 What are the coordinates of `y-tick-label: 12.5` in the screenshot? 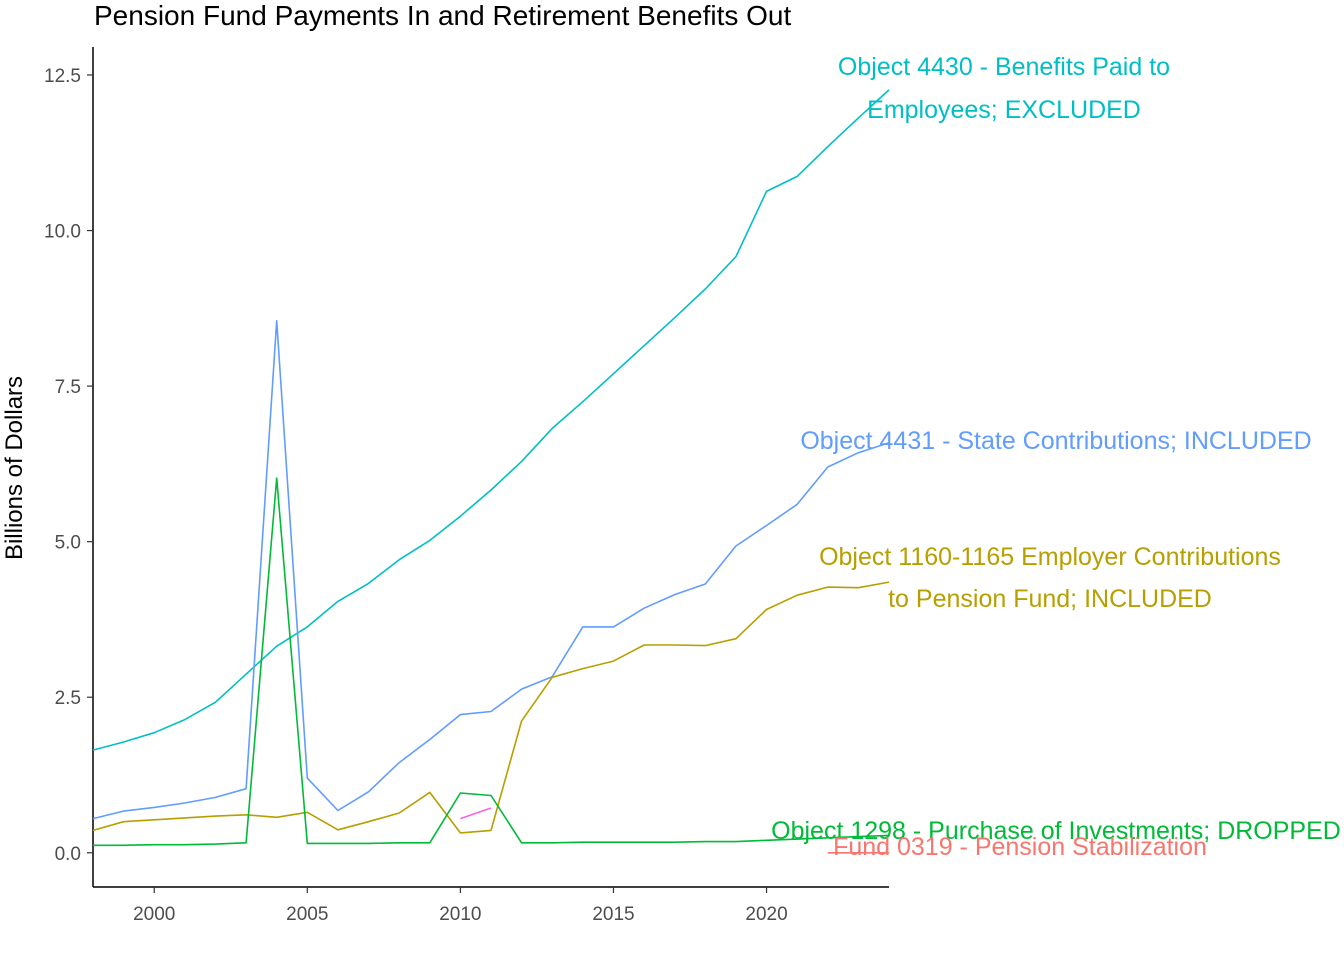 It's located at (62, 76).